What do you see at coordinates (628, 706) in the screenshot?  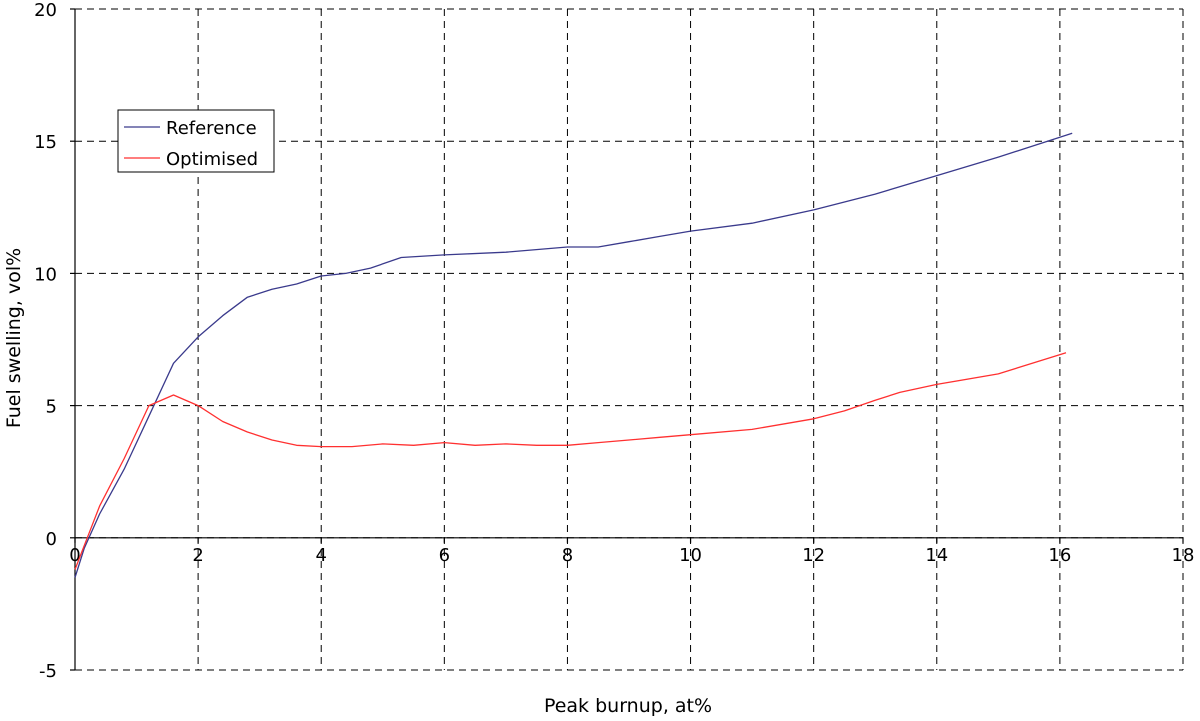 I see `x-axis-label: Peak burnup, at%` at bounding box center [628, 706].